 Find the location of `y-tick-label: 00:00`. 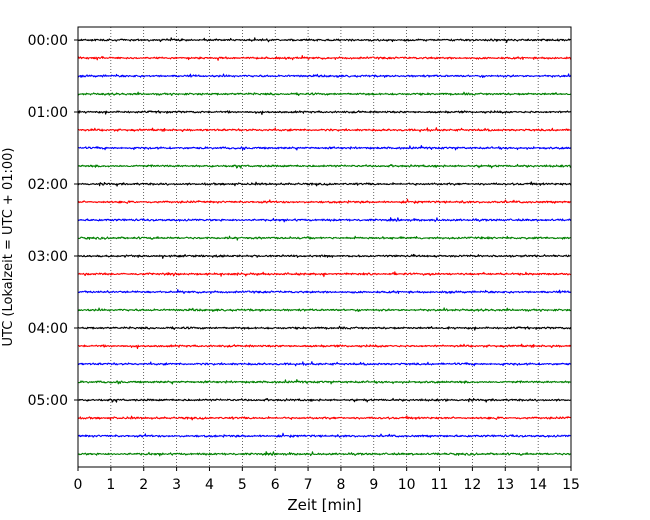

y-tick-label: 00:00 is located at coordinates (48, 41).